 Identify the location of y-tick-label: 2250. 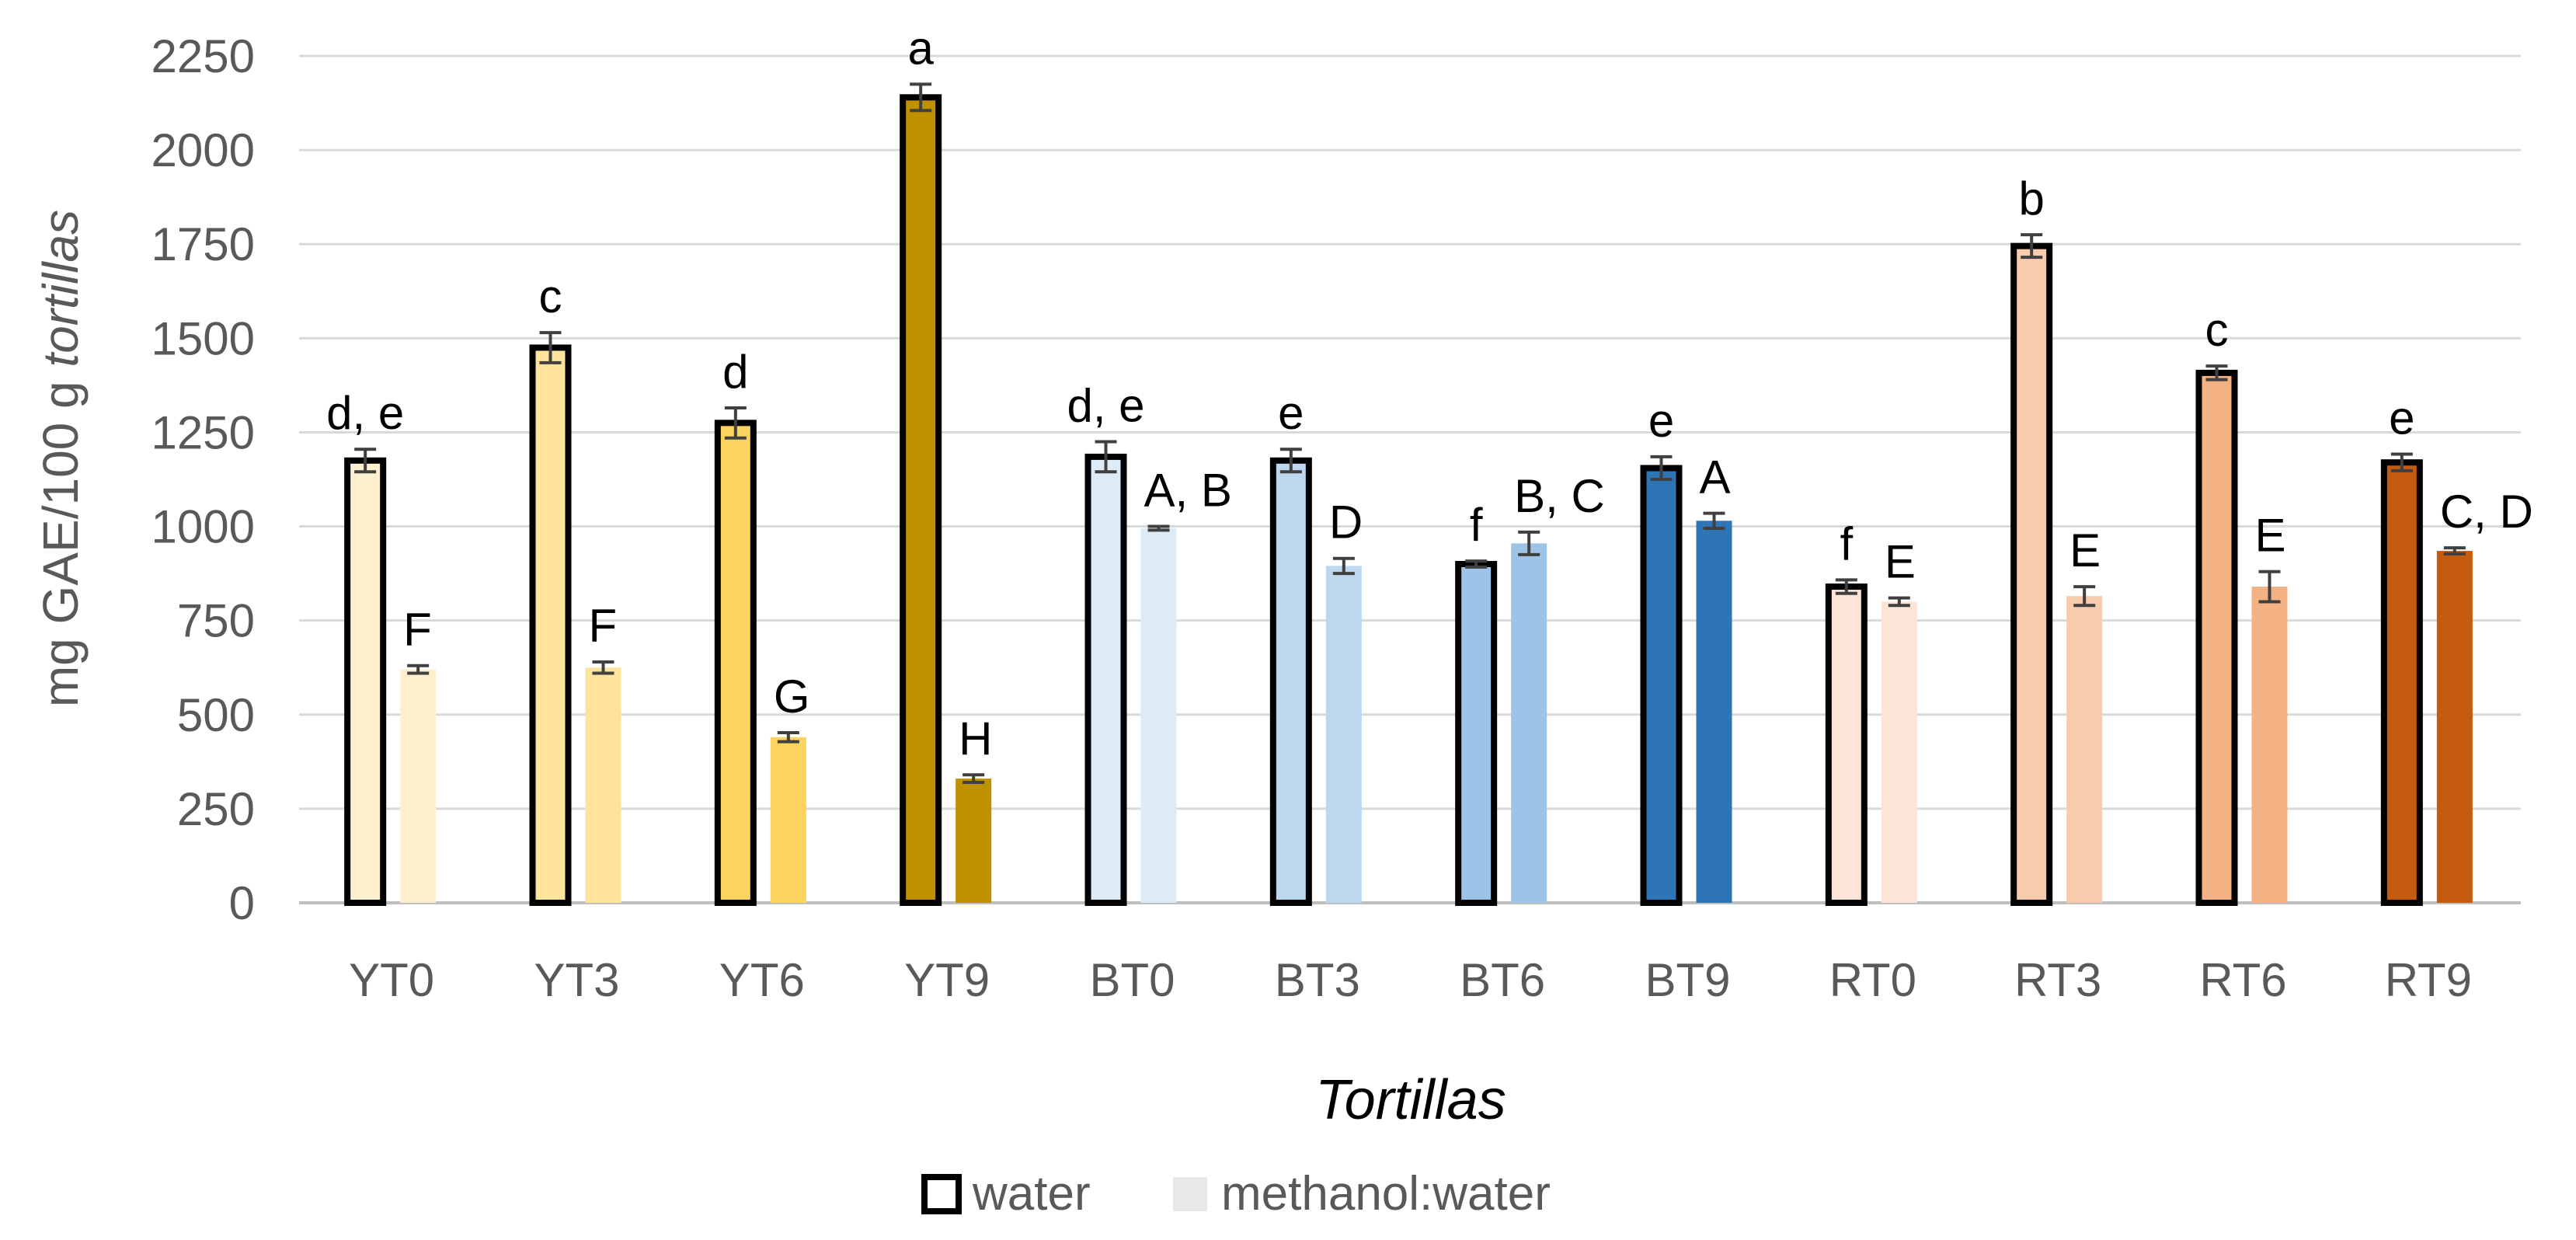
(203, 56).